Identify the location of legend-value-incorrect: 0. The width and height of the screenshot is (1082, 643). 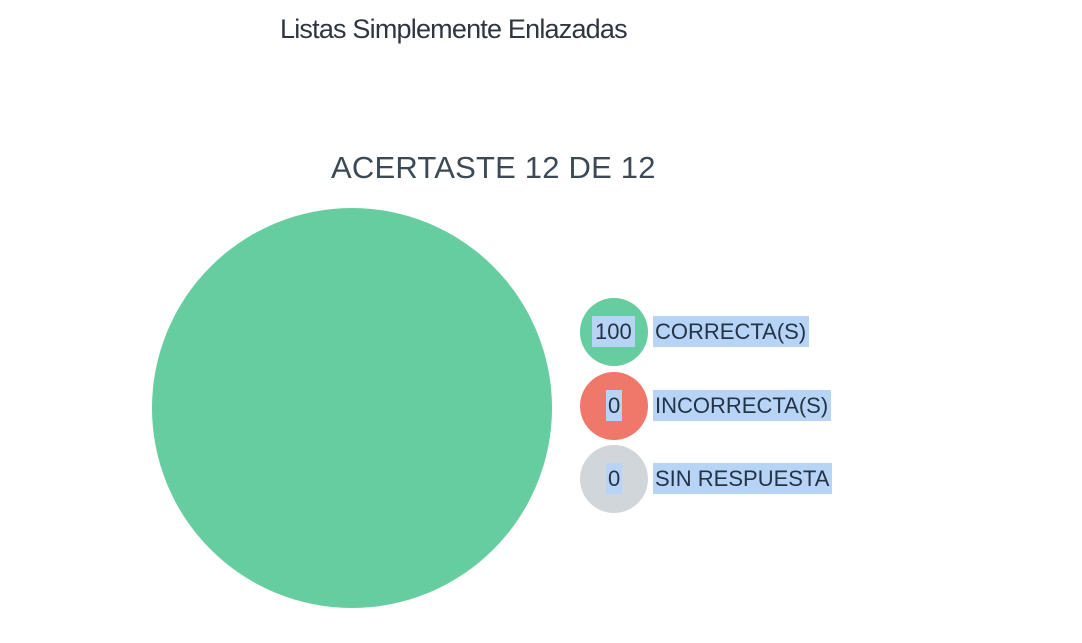
(614, 405).